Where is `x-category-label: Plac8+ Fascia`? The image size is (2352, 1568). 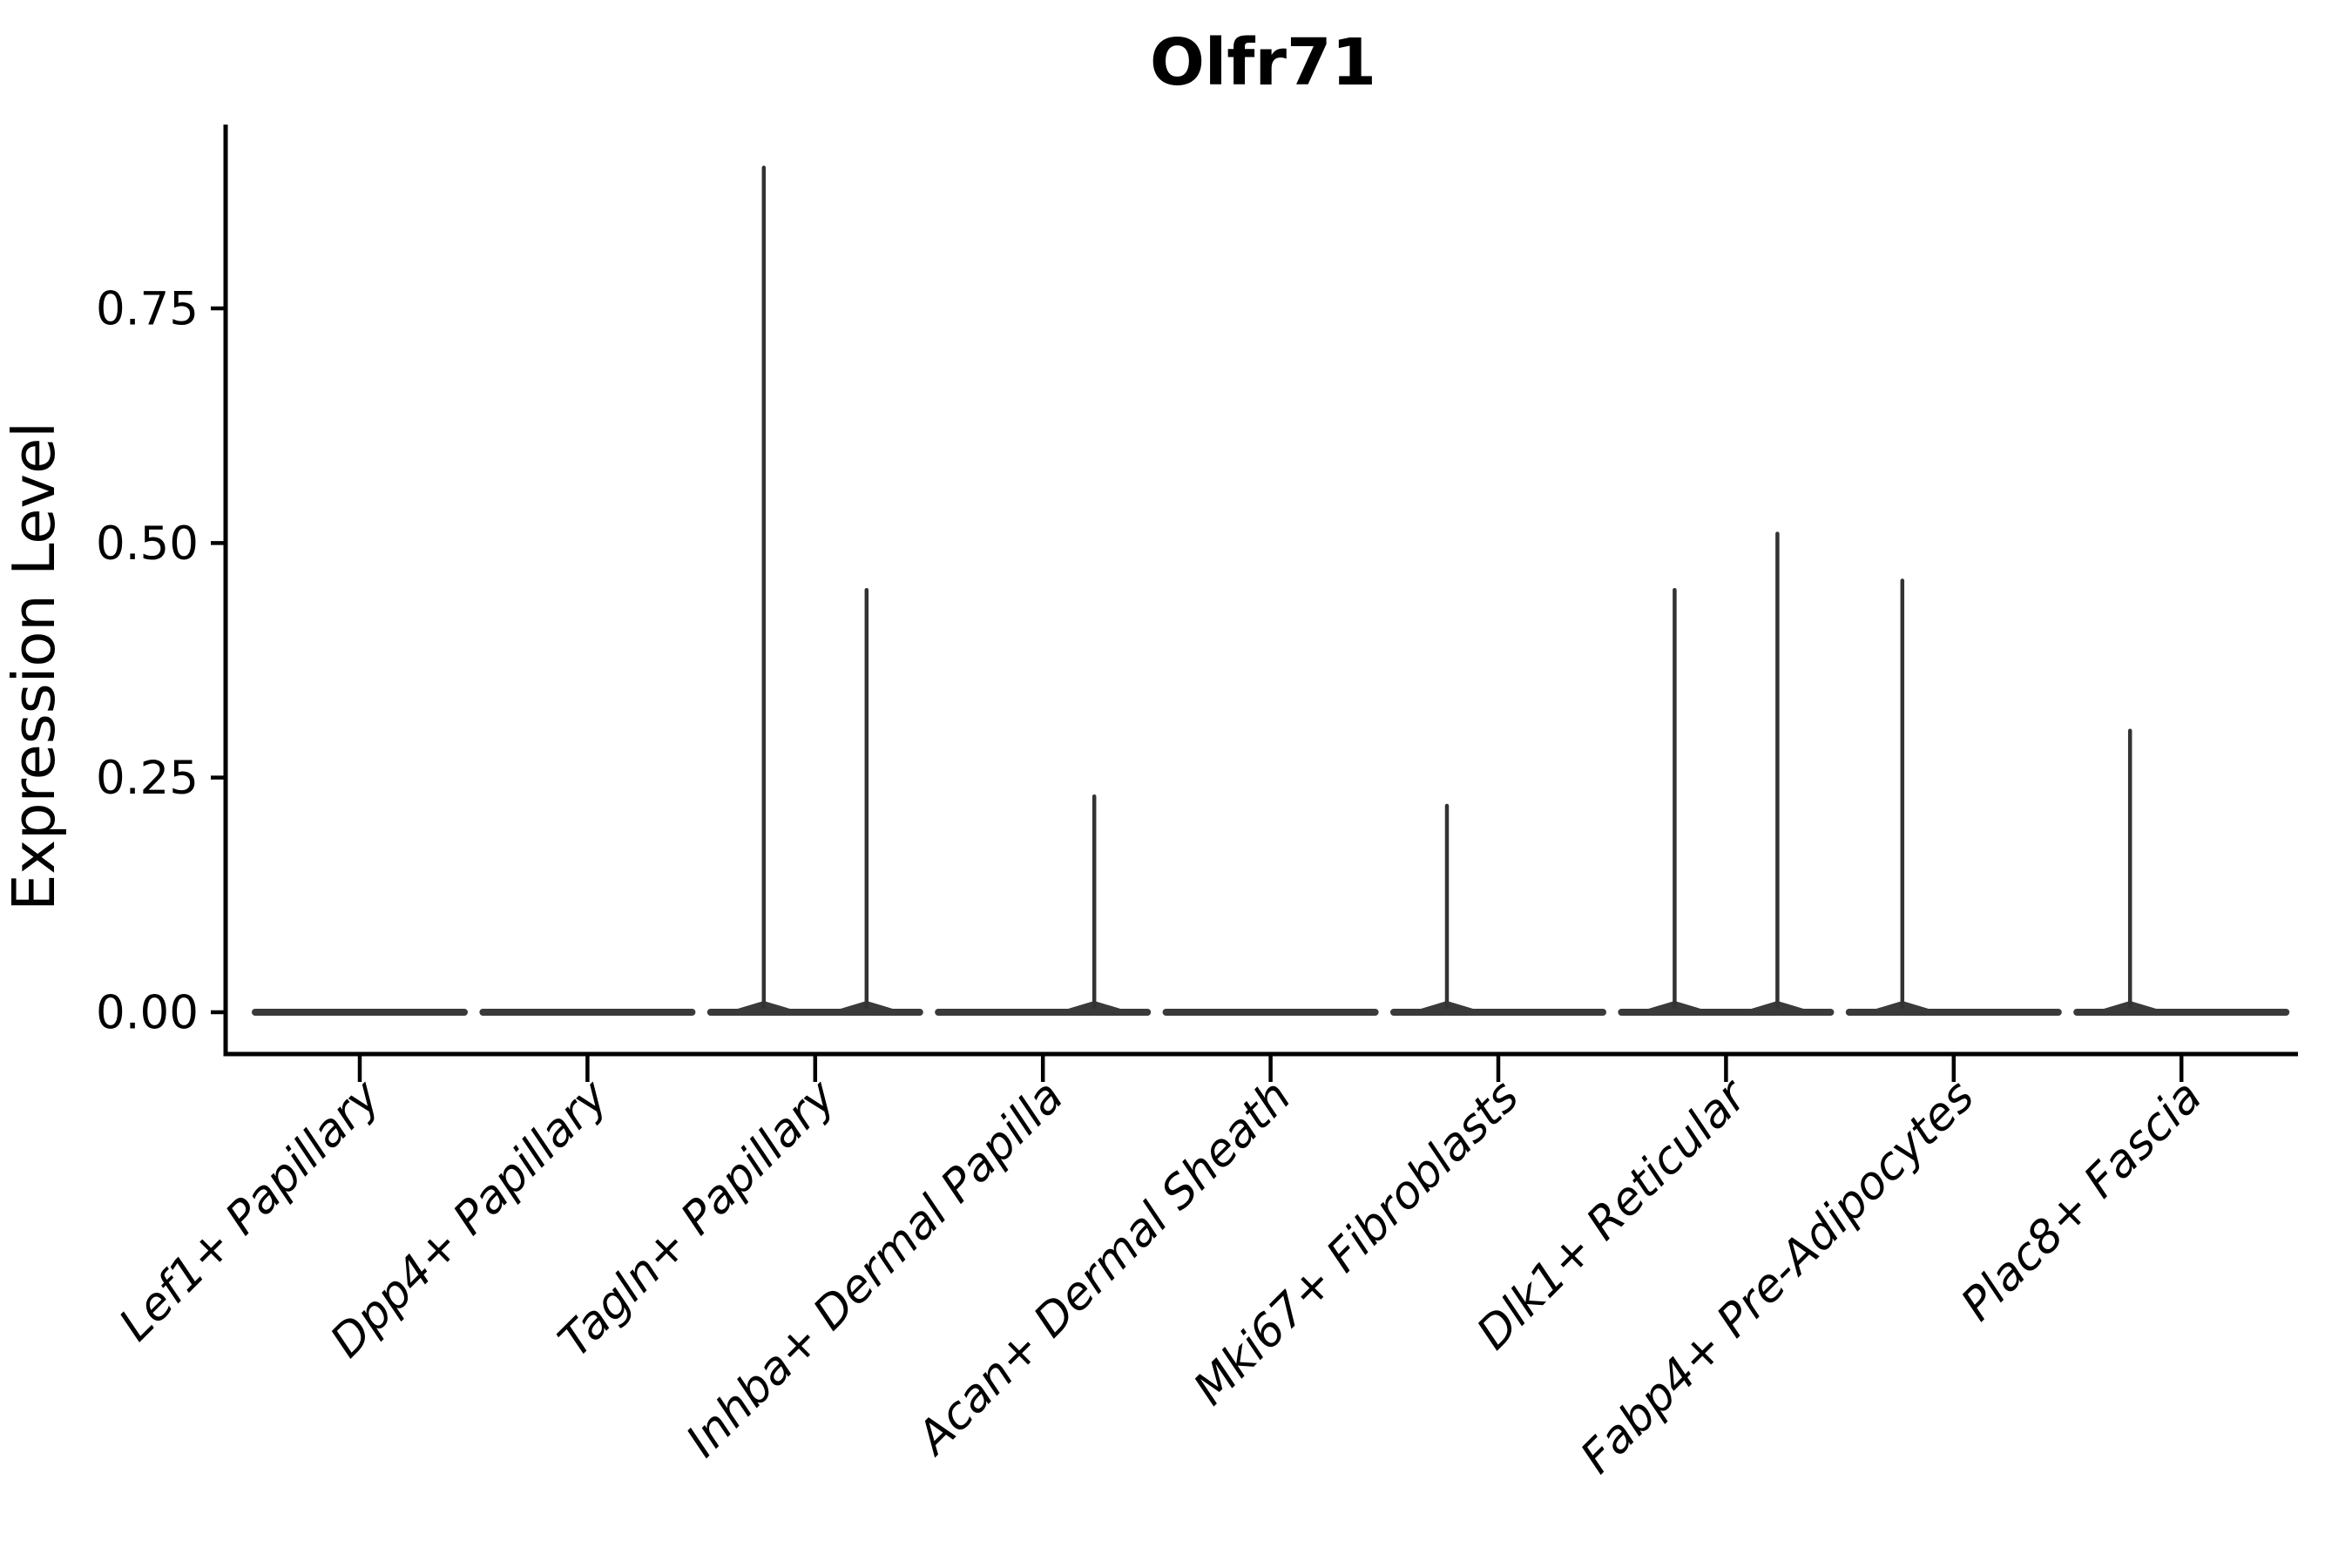
x-category-label: Plac8+ Fascia is located at coordinates (2081, 1201).